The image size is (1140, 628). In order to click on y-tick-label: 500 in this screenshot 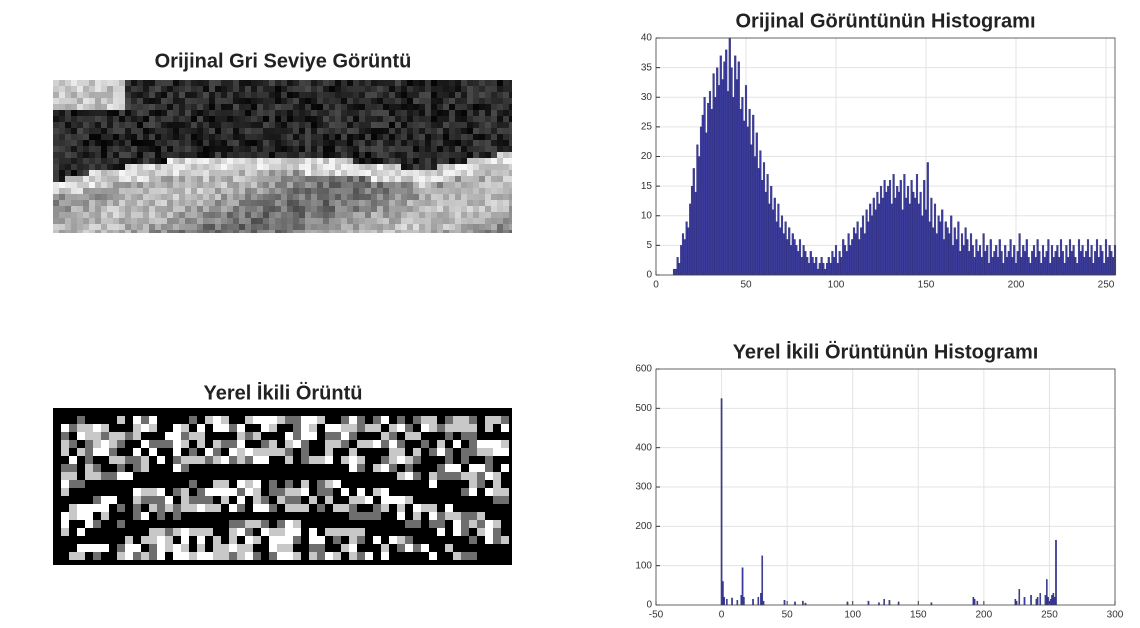, I will do `click(643, 408)`.